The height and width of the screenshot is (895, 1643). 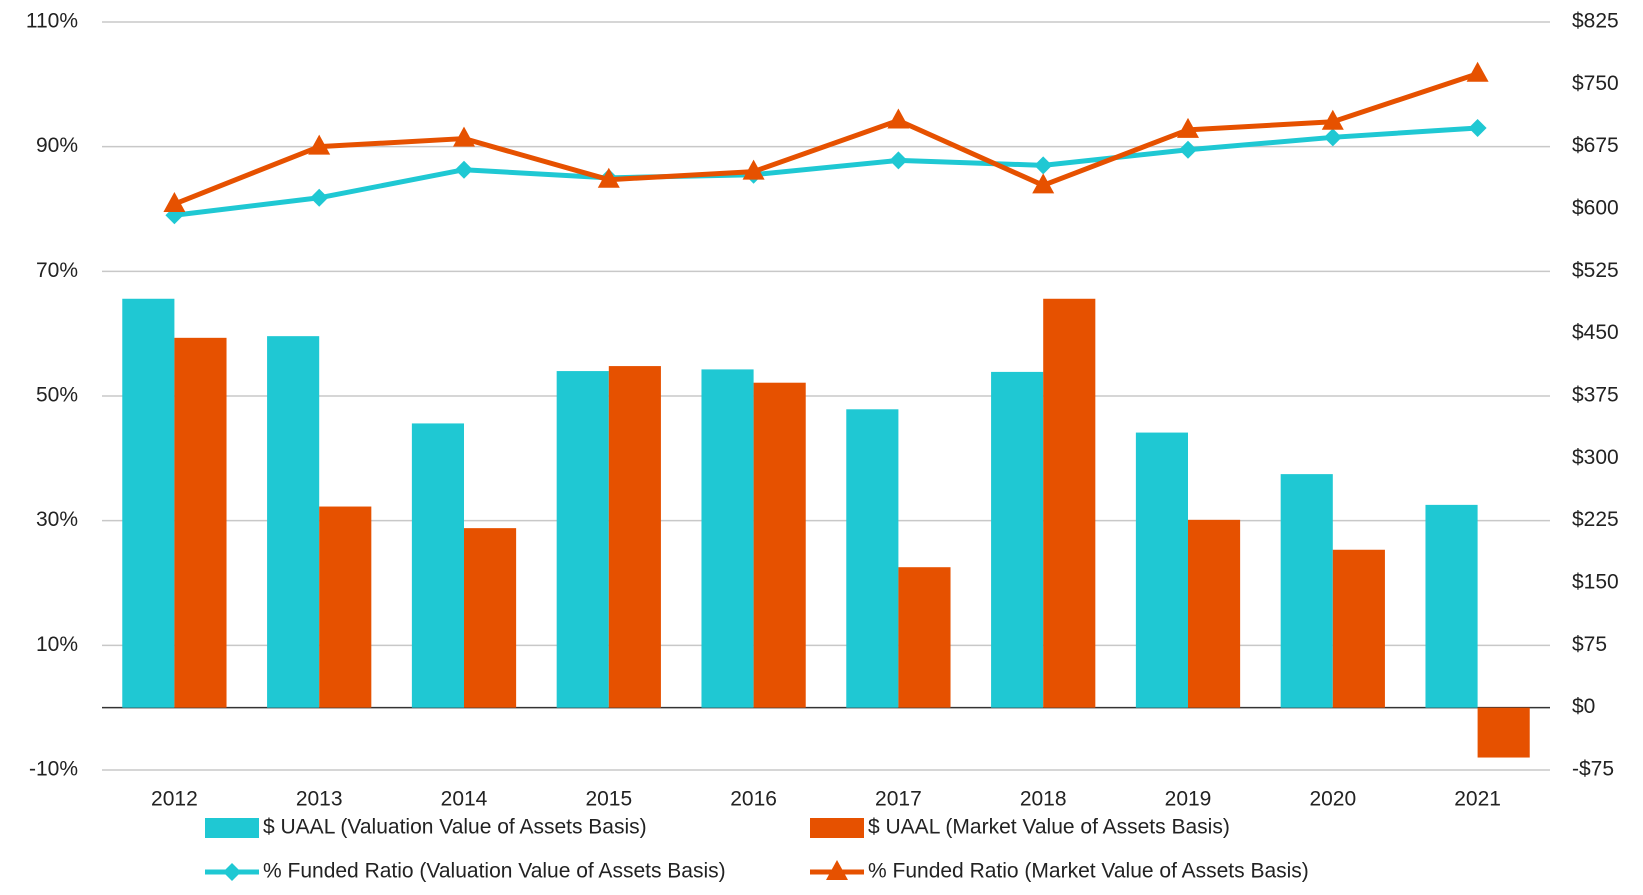 What do you see at coordinates (1332, 799) in the screenshot?
I see `x-tick-label: 2020` at bounding box center [1332, 799].